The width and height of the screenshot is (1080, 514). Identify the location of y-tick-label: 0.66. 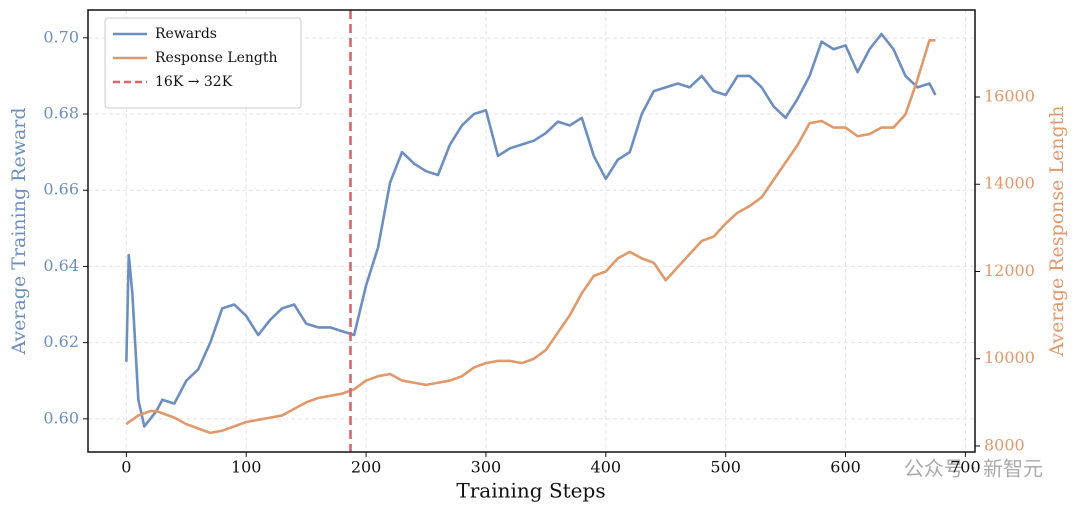
(61, 189).